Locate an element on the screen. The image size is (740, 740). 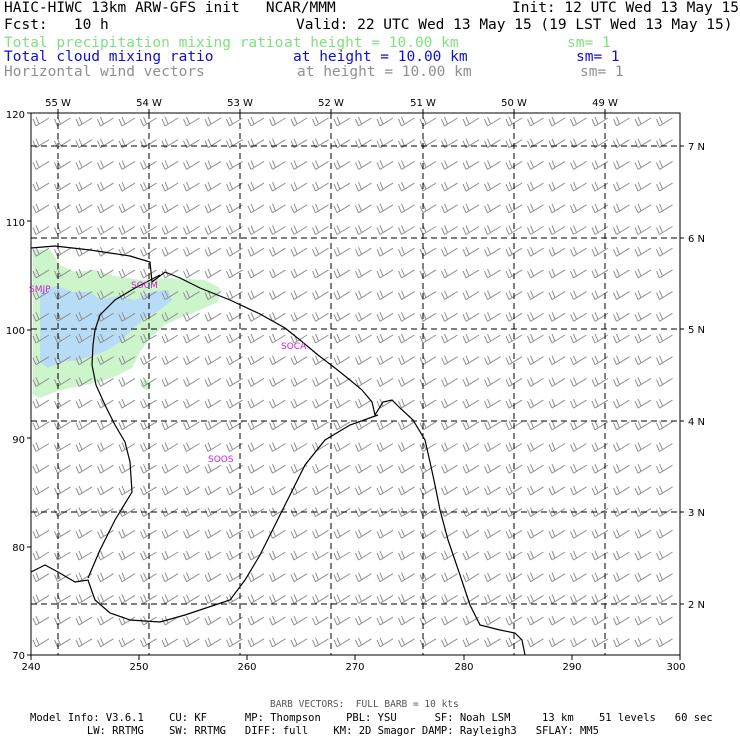
lon-label-54w: 54 W is located at coordinates (149, 103).